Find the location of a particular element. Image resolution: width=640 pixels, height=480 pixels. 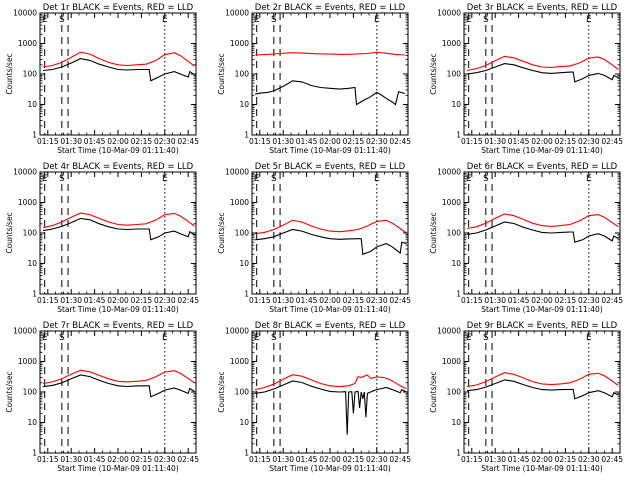

panel-title: Det 4r BLACK = Events, RED = LLD is located at coordinates (118, 167).